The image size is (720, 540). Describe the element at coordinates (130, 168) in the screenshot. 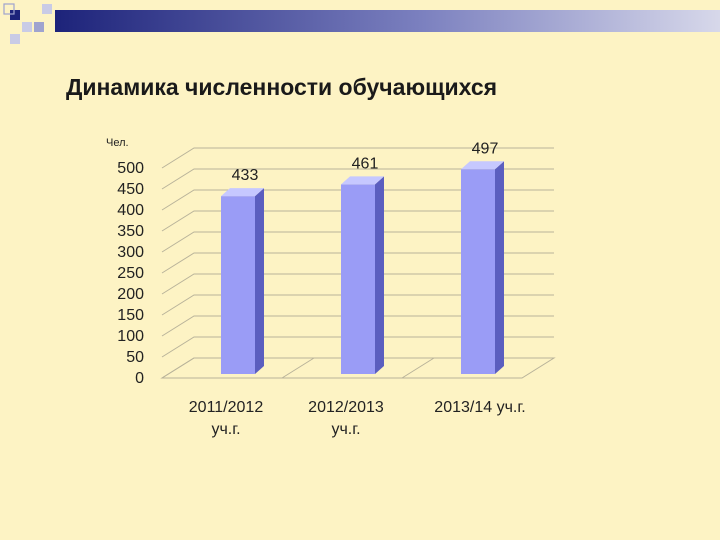

I see `y-tick-label: 500` at that location.